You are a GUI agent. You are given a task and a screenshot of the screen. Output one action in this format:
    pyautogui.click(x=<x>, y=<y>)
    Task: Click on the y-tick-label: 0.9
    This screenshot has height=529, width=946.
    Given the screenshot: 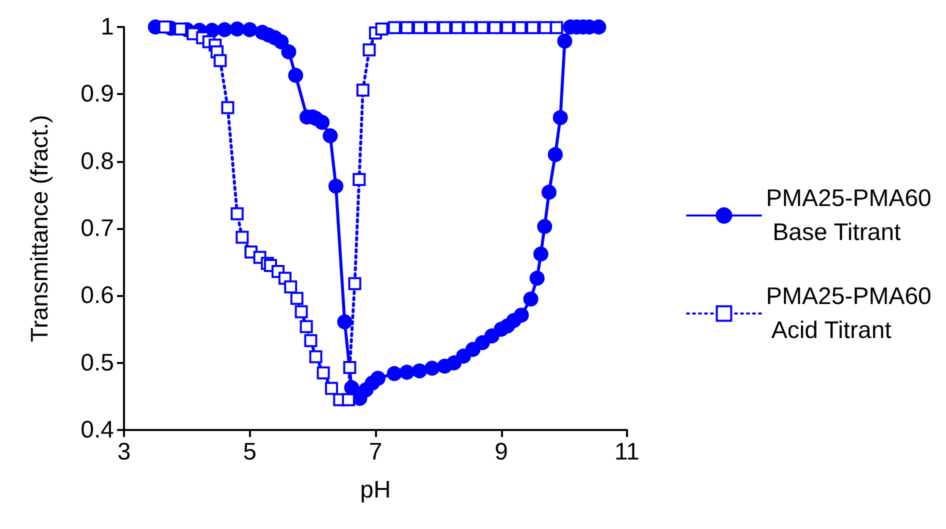 What is the action you would take?
    pyautogui.click(x=97, y=94)
    